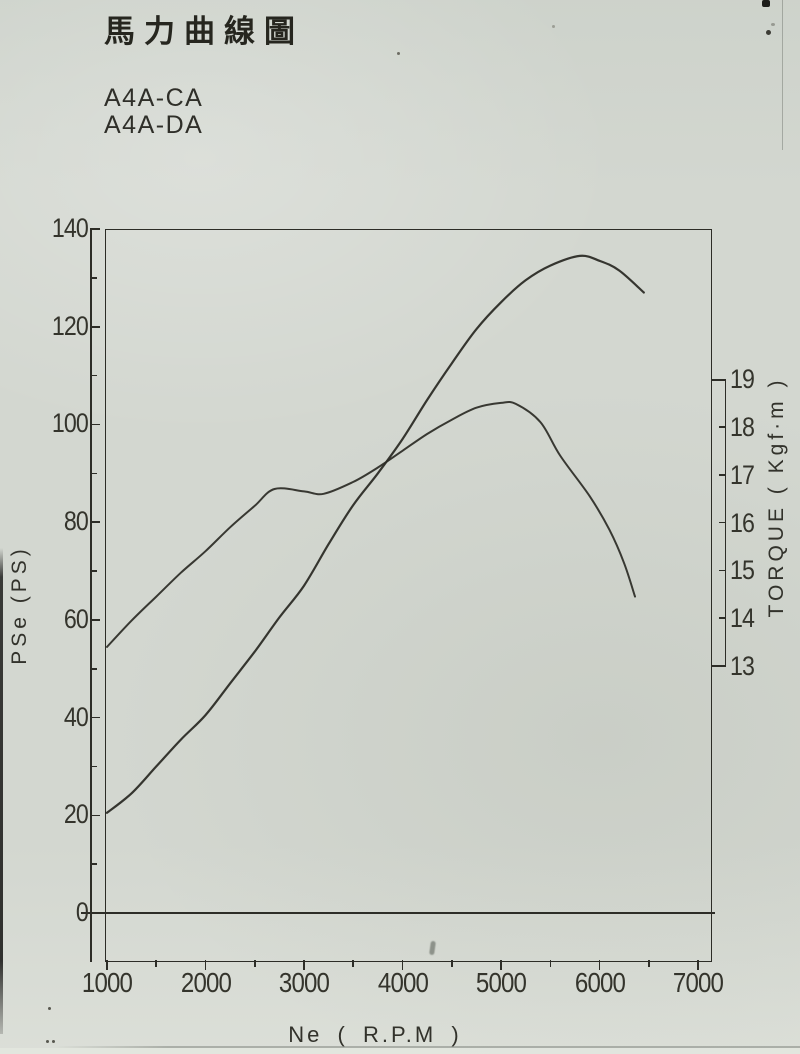 This screenshot has width=800, height=1054. Describe the element at coordinates (375, 1034) in the screenshot. I see `x-axis-title: Ne ( R.P.M )` at that location.